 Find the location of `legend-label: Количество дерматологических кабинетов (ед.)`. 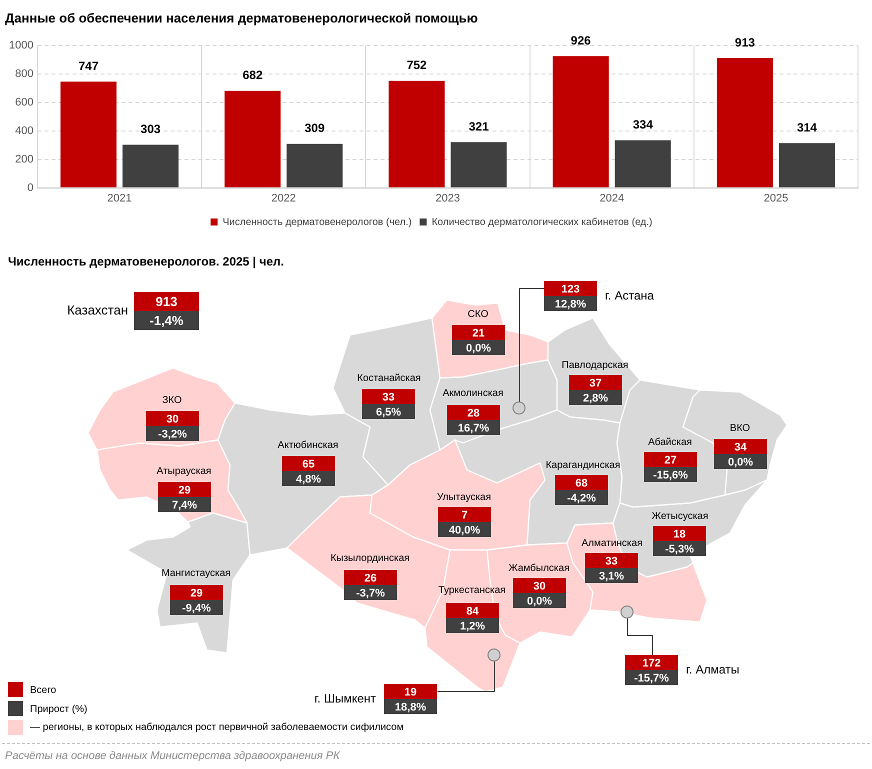

legend-label: Количество дерматологических кабинетов (ед.) is located at coordinates (542, 222).